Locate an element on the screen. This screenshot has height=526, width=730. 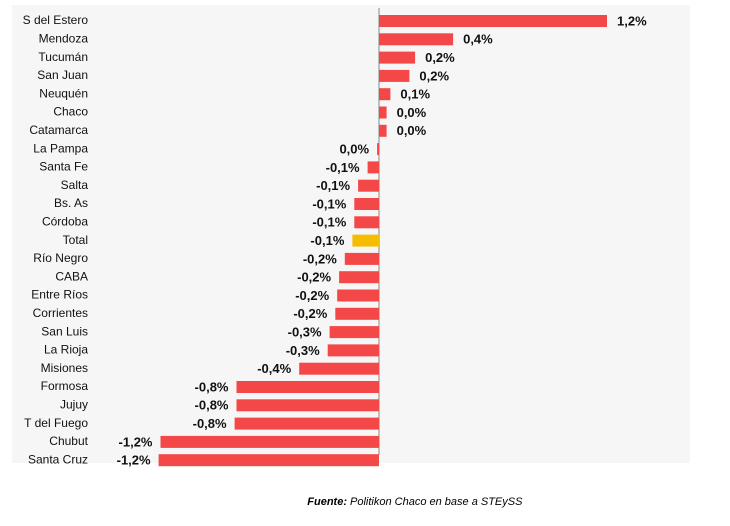
category-label: Catamarca is located at coordinates (58, 130).